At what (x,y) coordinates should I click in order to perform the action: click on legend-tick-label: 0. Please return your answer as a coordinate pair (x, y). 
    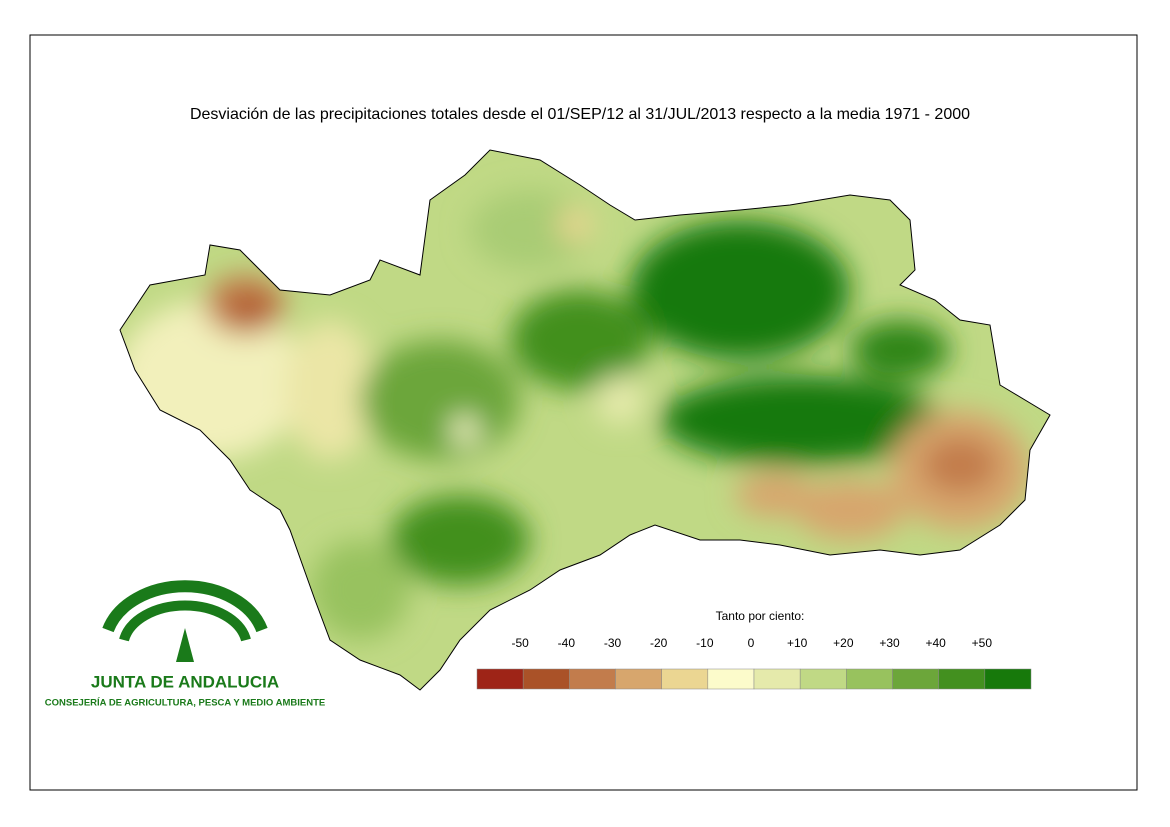
    Looking at the image, I should click on (751, 643).